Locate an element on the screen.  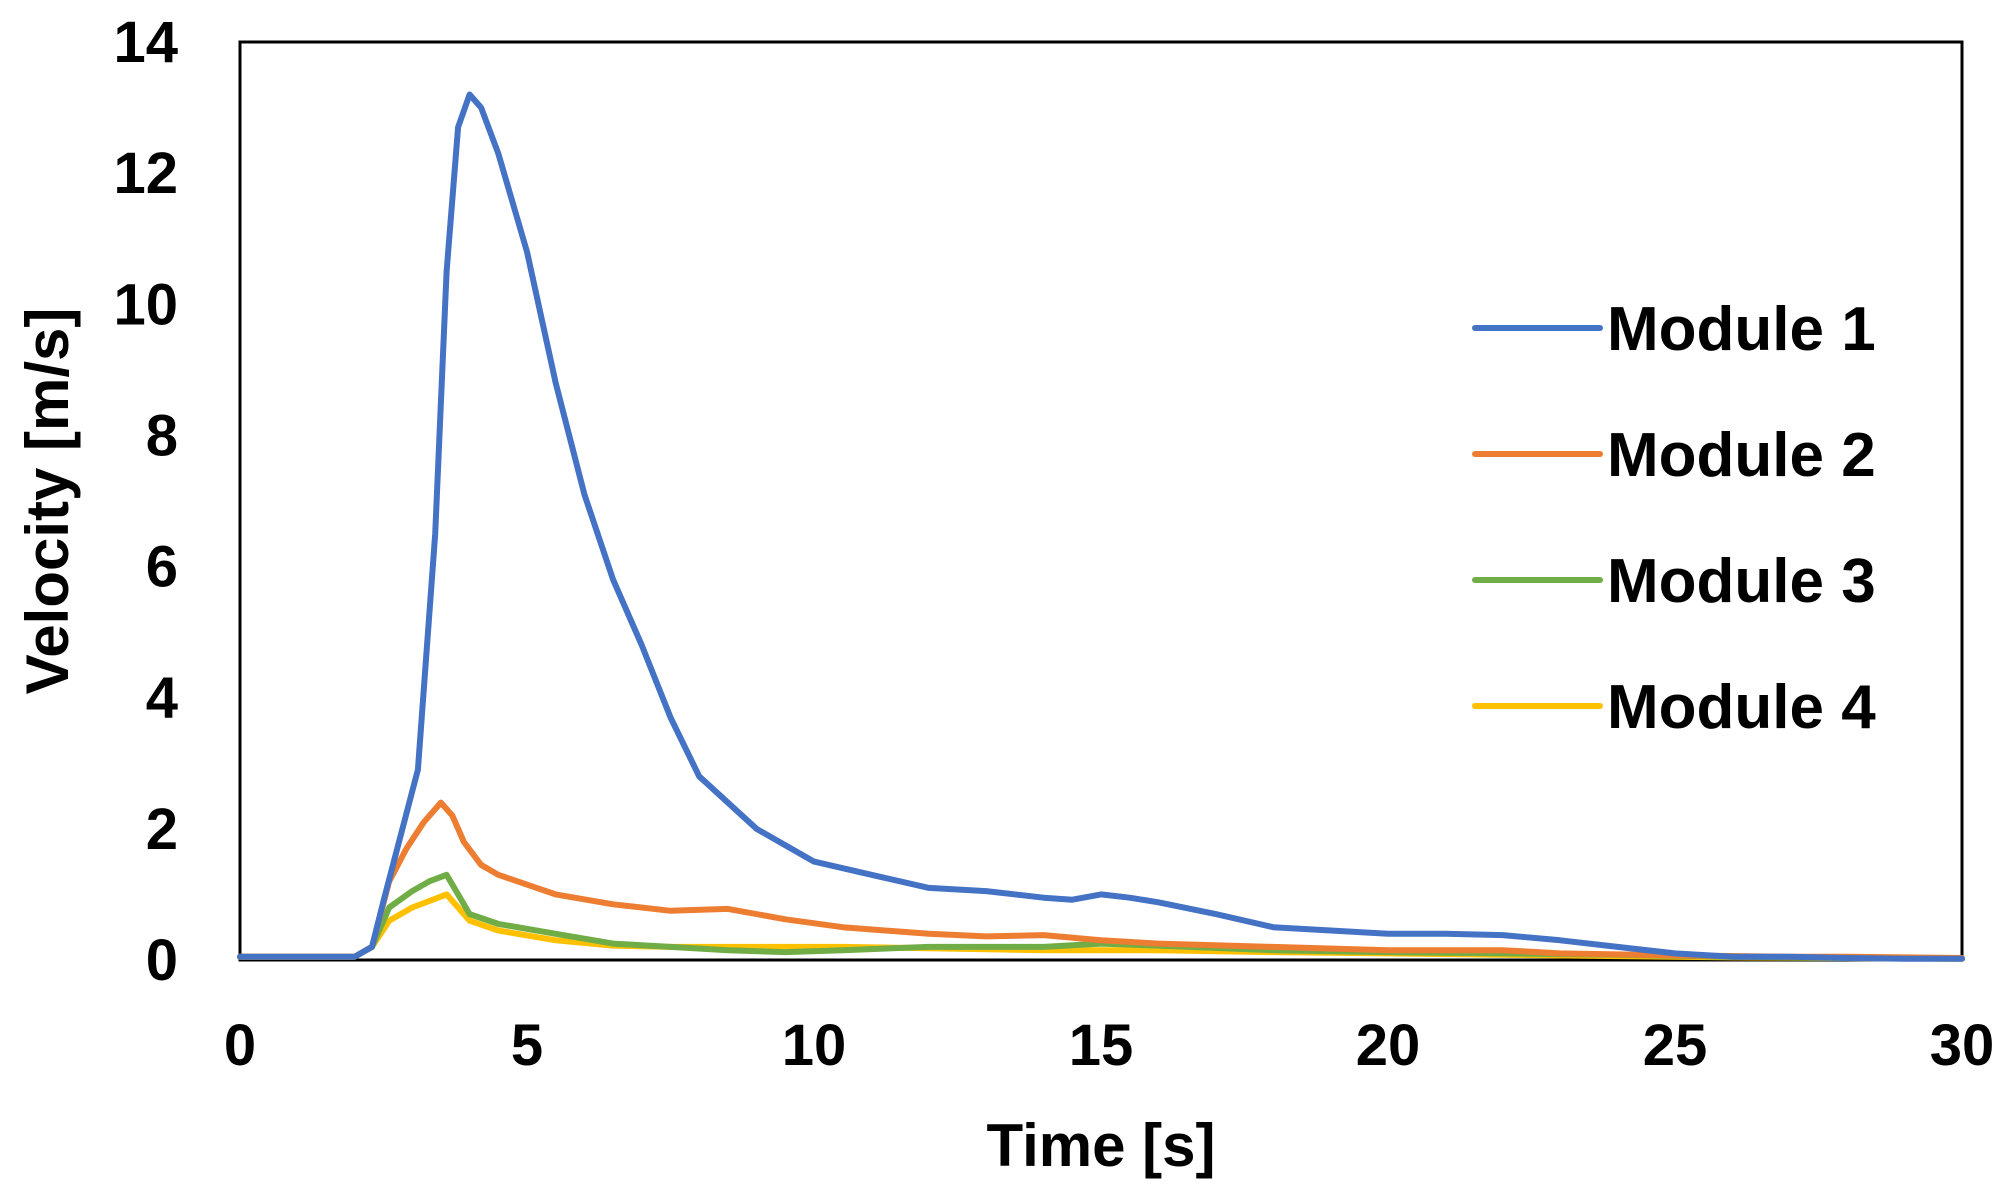
legend-label-module-2: Module 2 is located at coordinates (1741, 455).